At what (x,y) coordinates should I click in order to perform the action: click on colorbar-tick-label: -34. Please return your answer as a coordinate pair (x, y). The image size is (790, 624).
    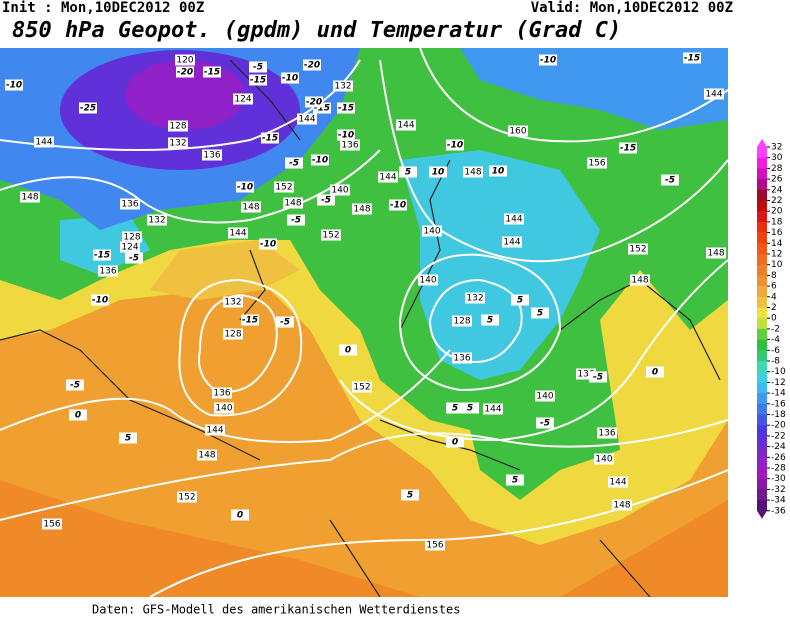
    Looking at the image, I should click on (778, 501).